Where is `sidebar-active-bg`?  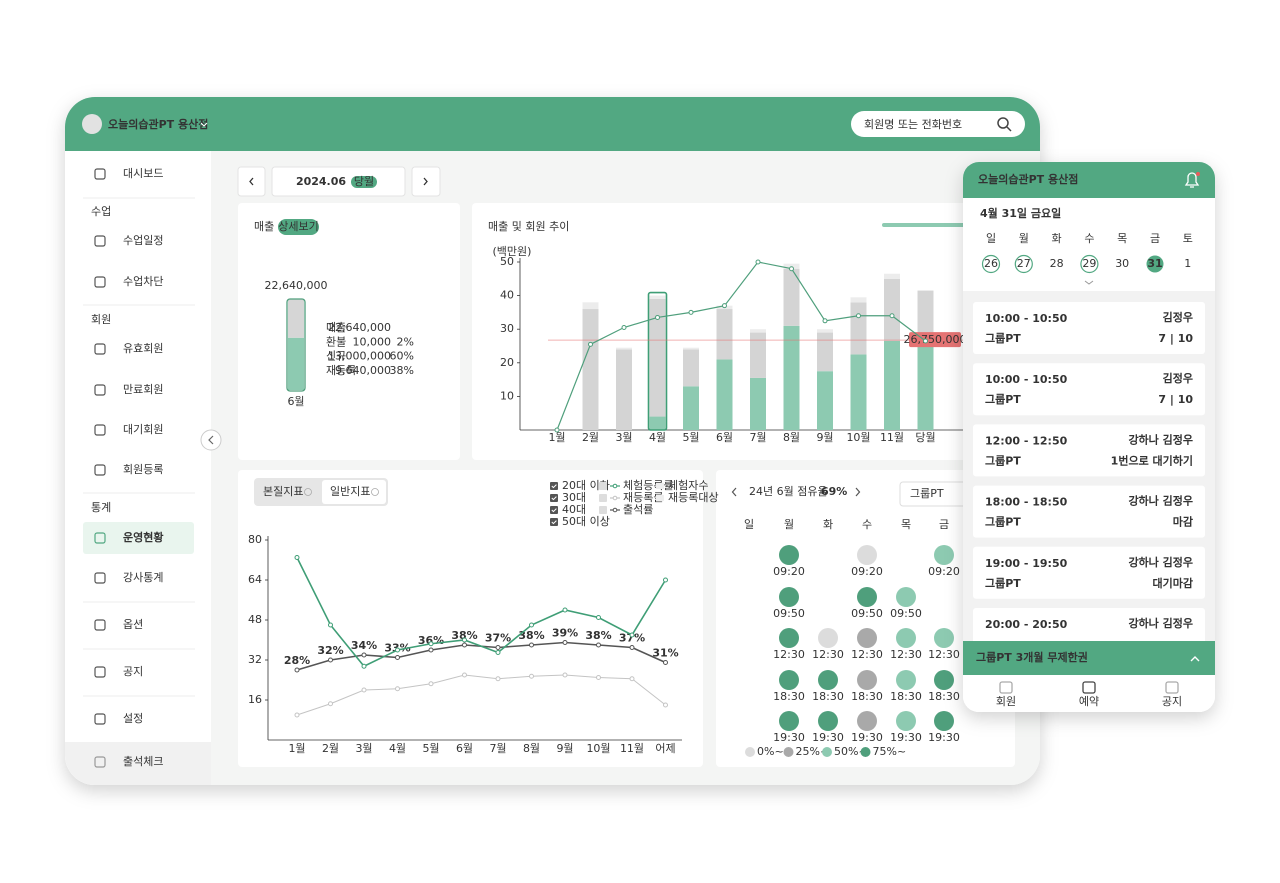
sidebar-active-bg is located at coordinates (138, 538).